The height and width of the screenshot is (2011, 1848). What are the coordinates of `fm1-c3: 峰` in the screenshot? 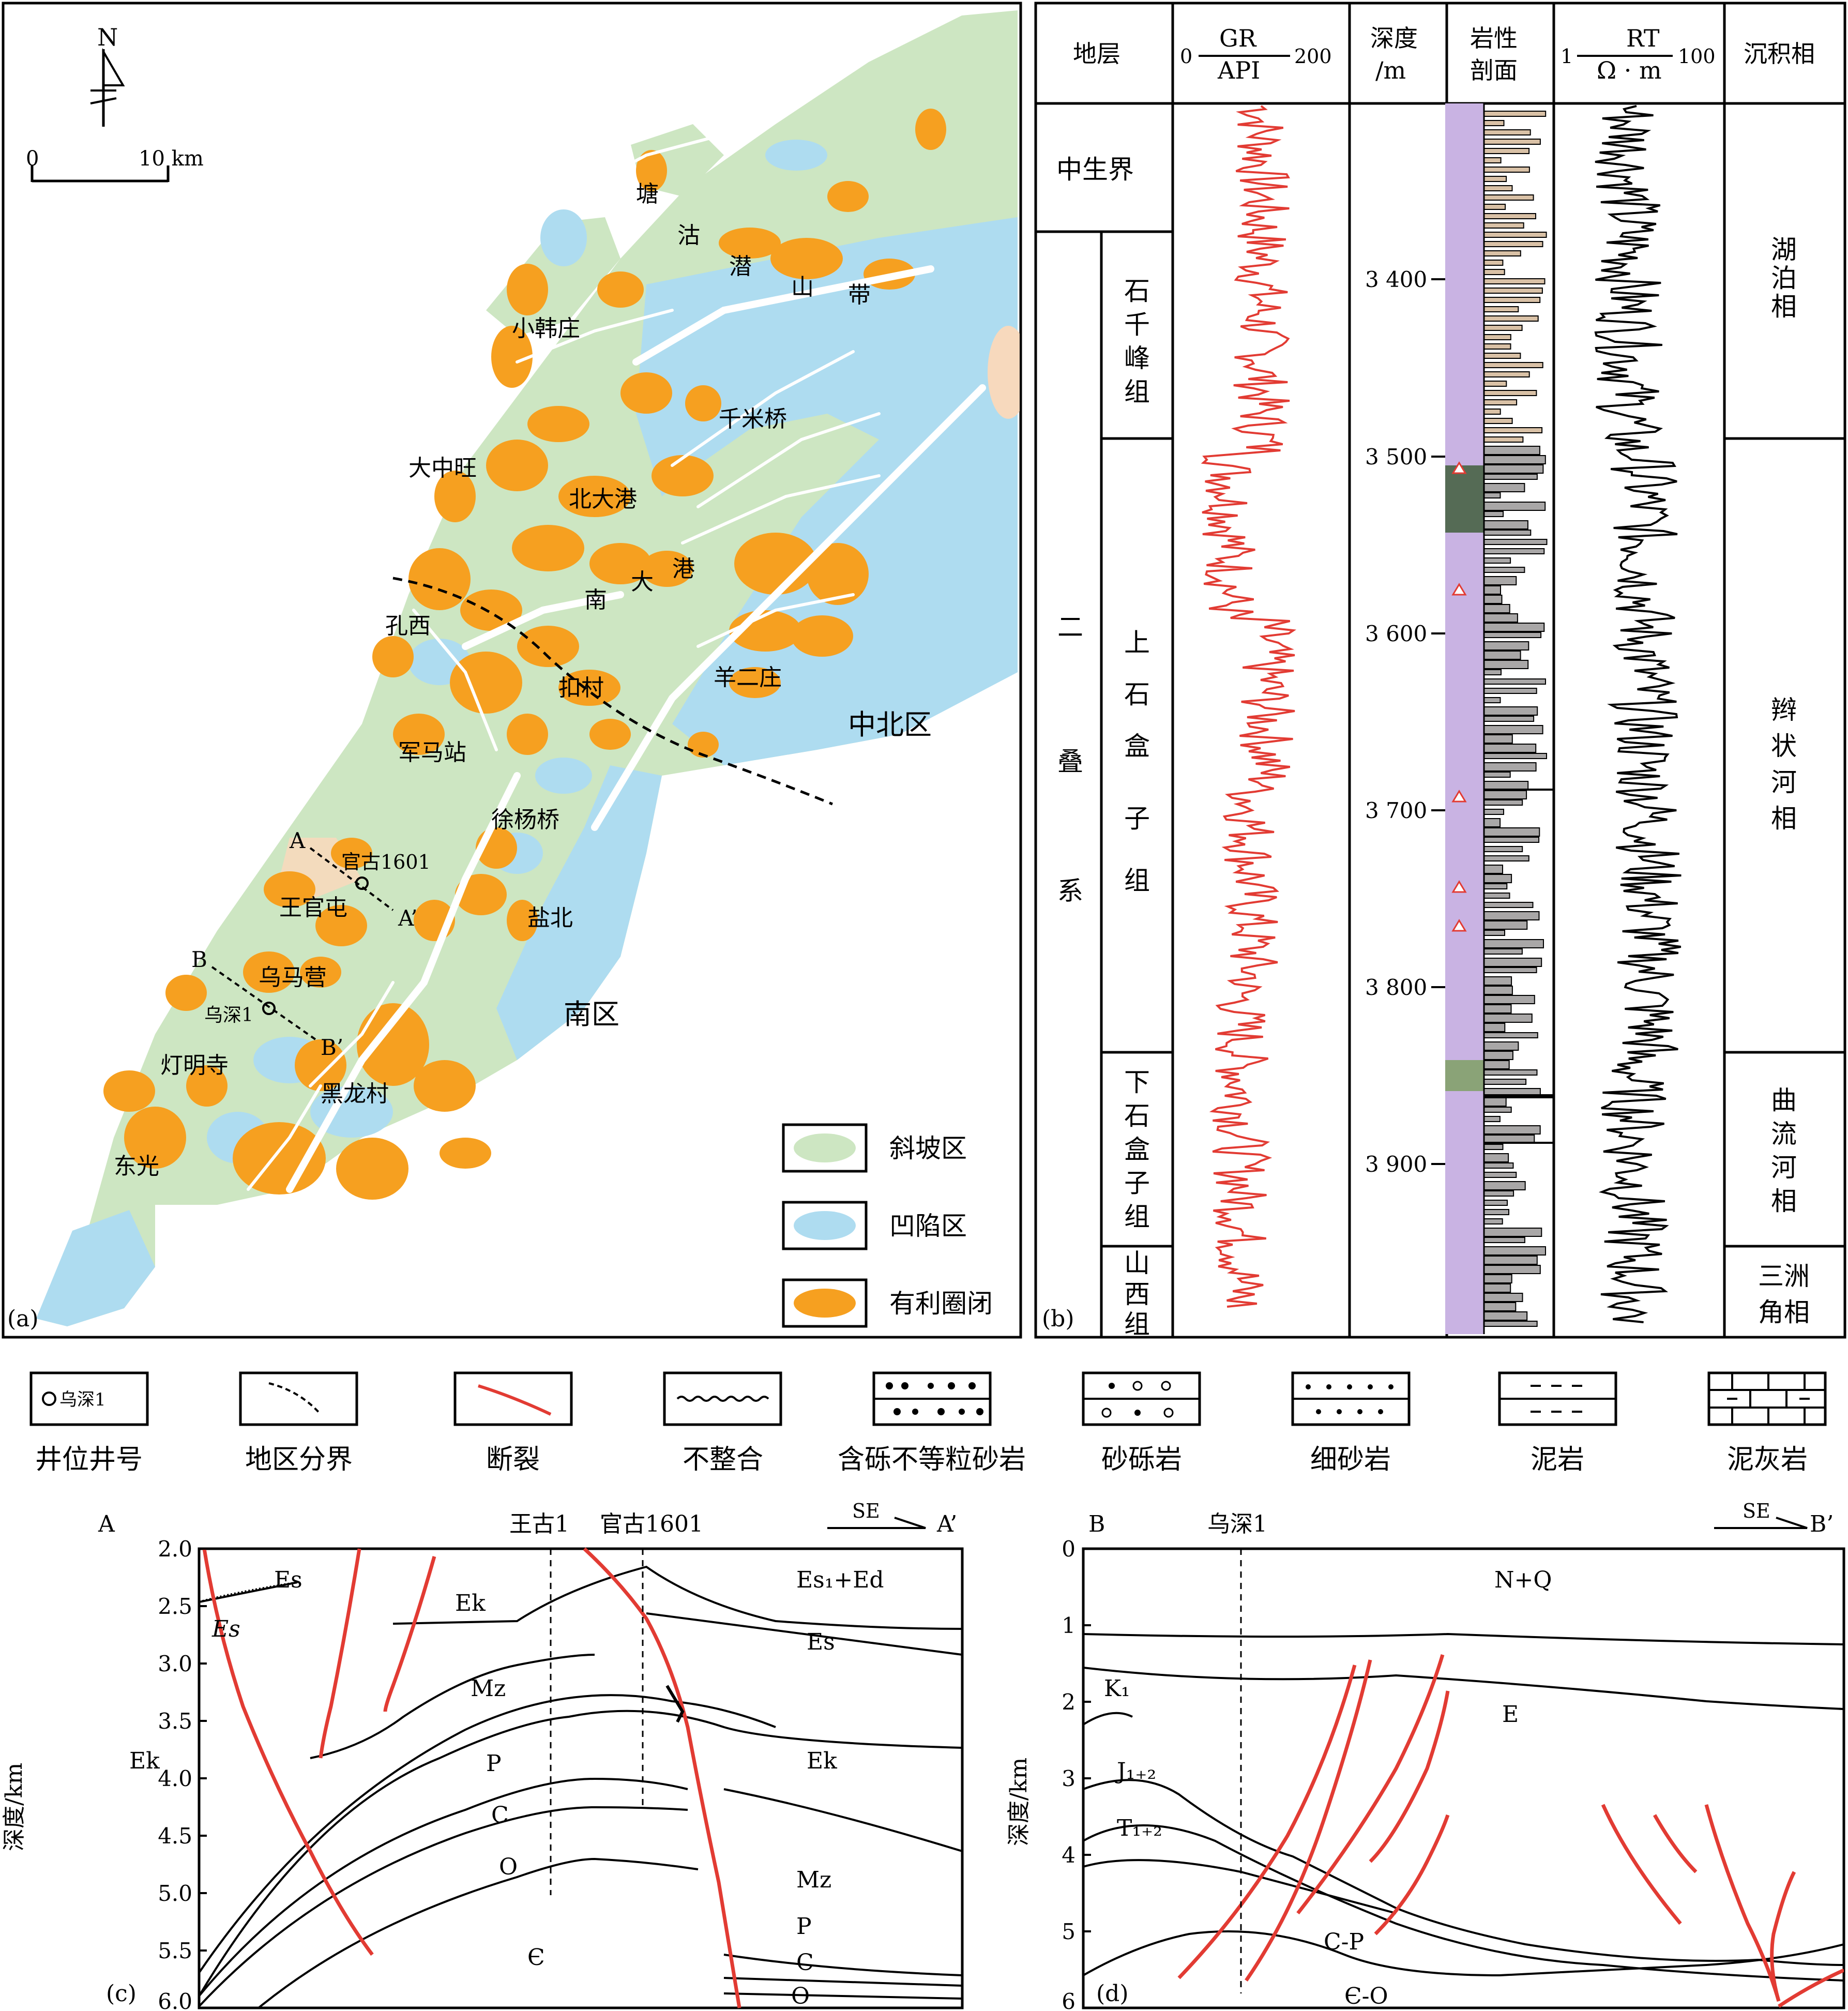 It's located at (1137, 358).